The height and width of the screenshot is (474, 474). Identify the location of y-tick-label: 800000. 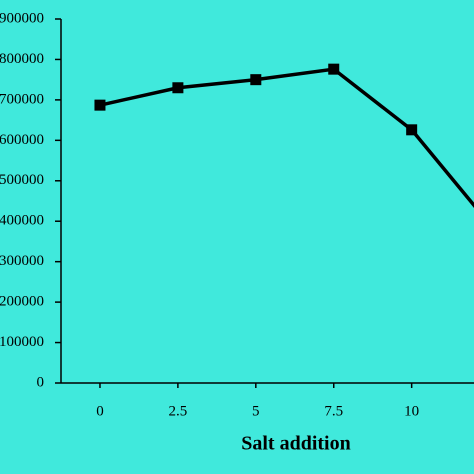
(22, 59).